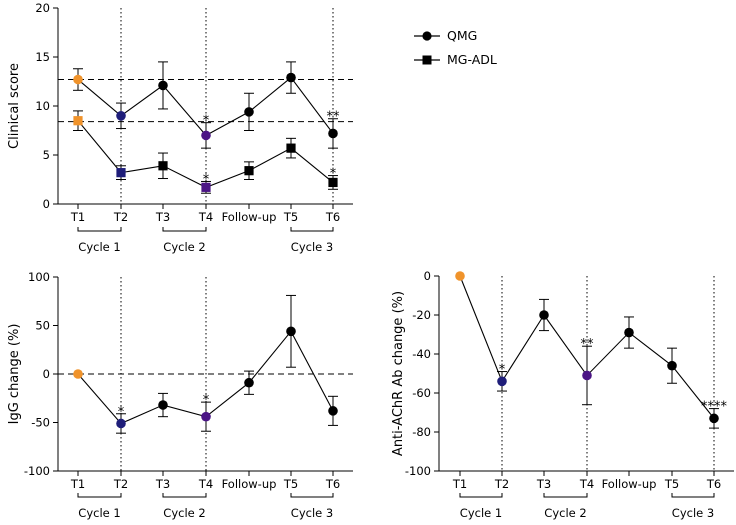 This screenshot has width=736, height=525. I want to click on y-tick-label: 100, so click(39, 277).